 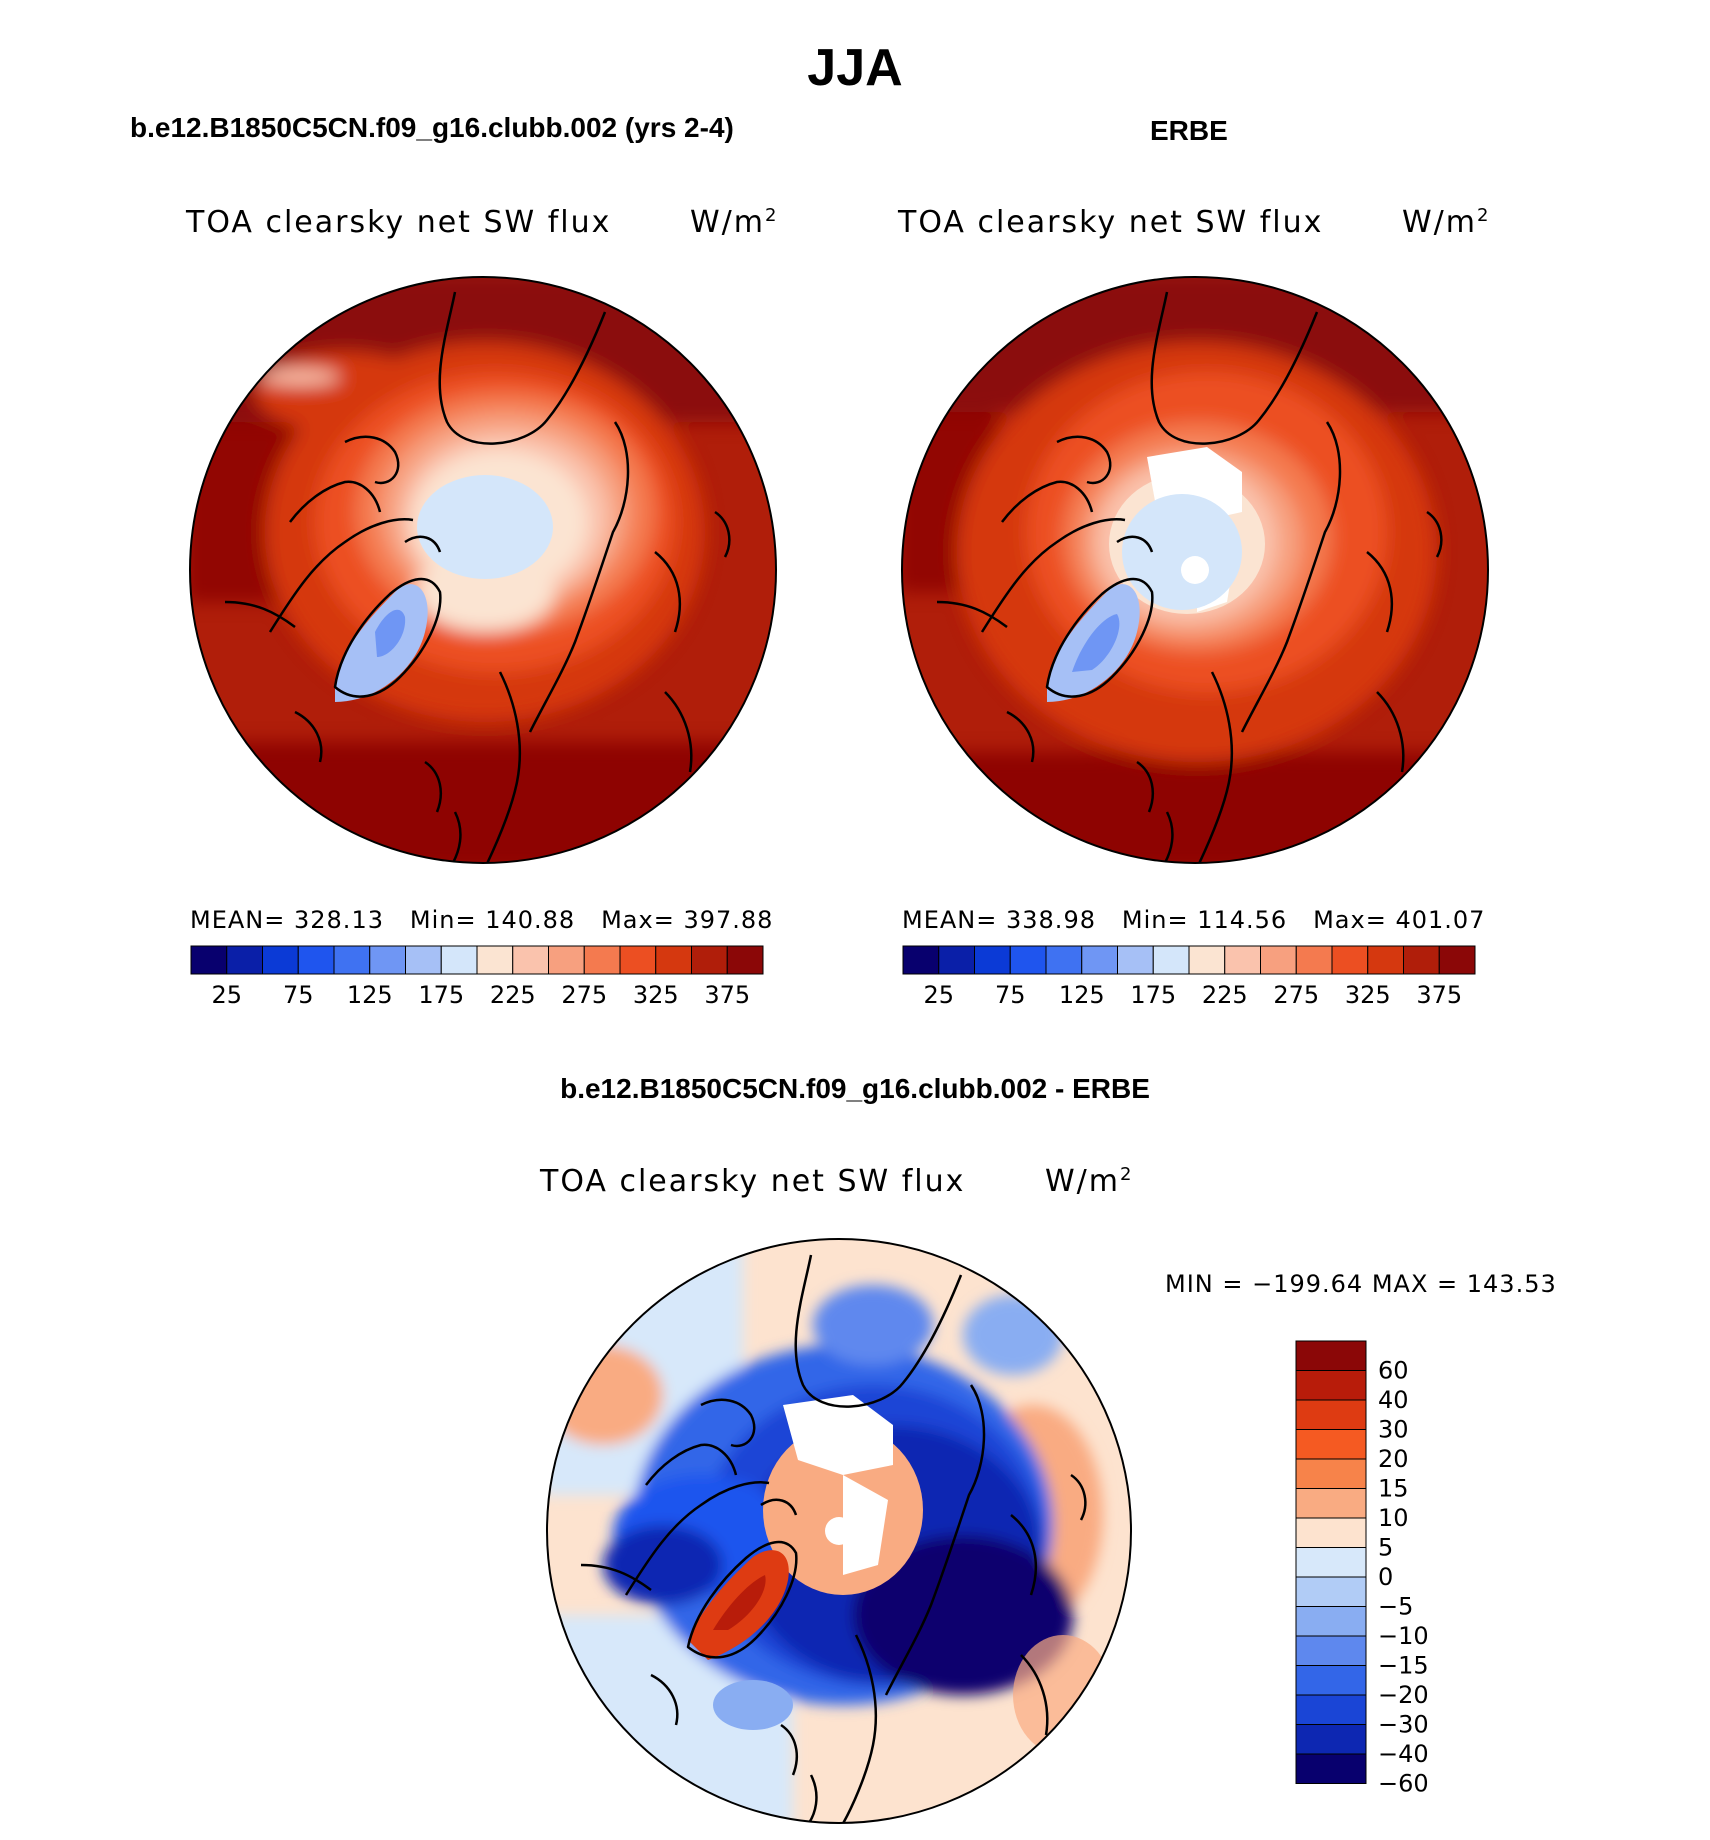 I want to click on colorbar-tick-label: 15, so click(x=1393, y=1489).